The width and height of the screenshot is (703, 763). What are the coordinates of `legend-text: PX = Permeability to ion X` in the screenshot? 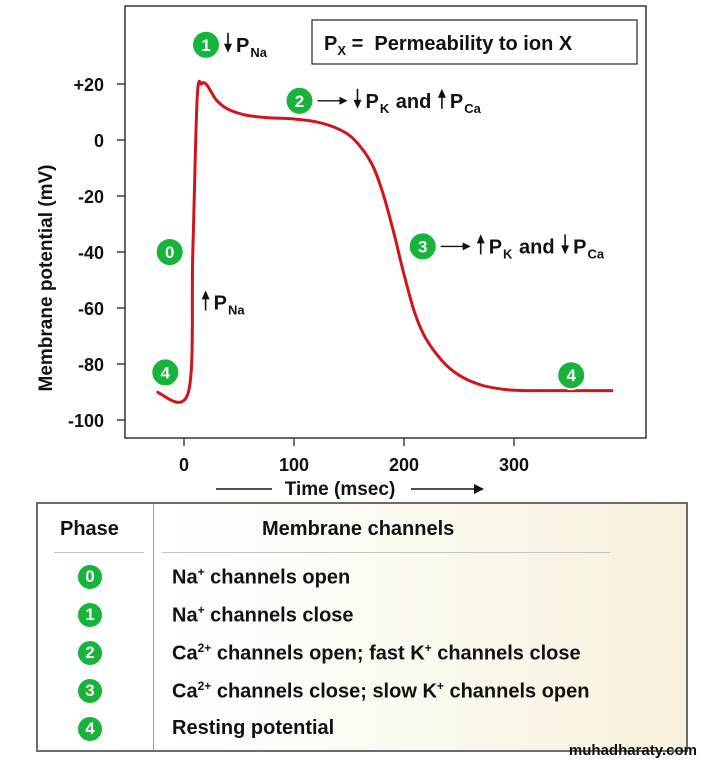 It's located at (448, 45).